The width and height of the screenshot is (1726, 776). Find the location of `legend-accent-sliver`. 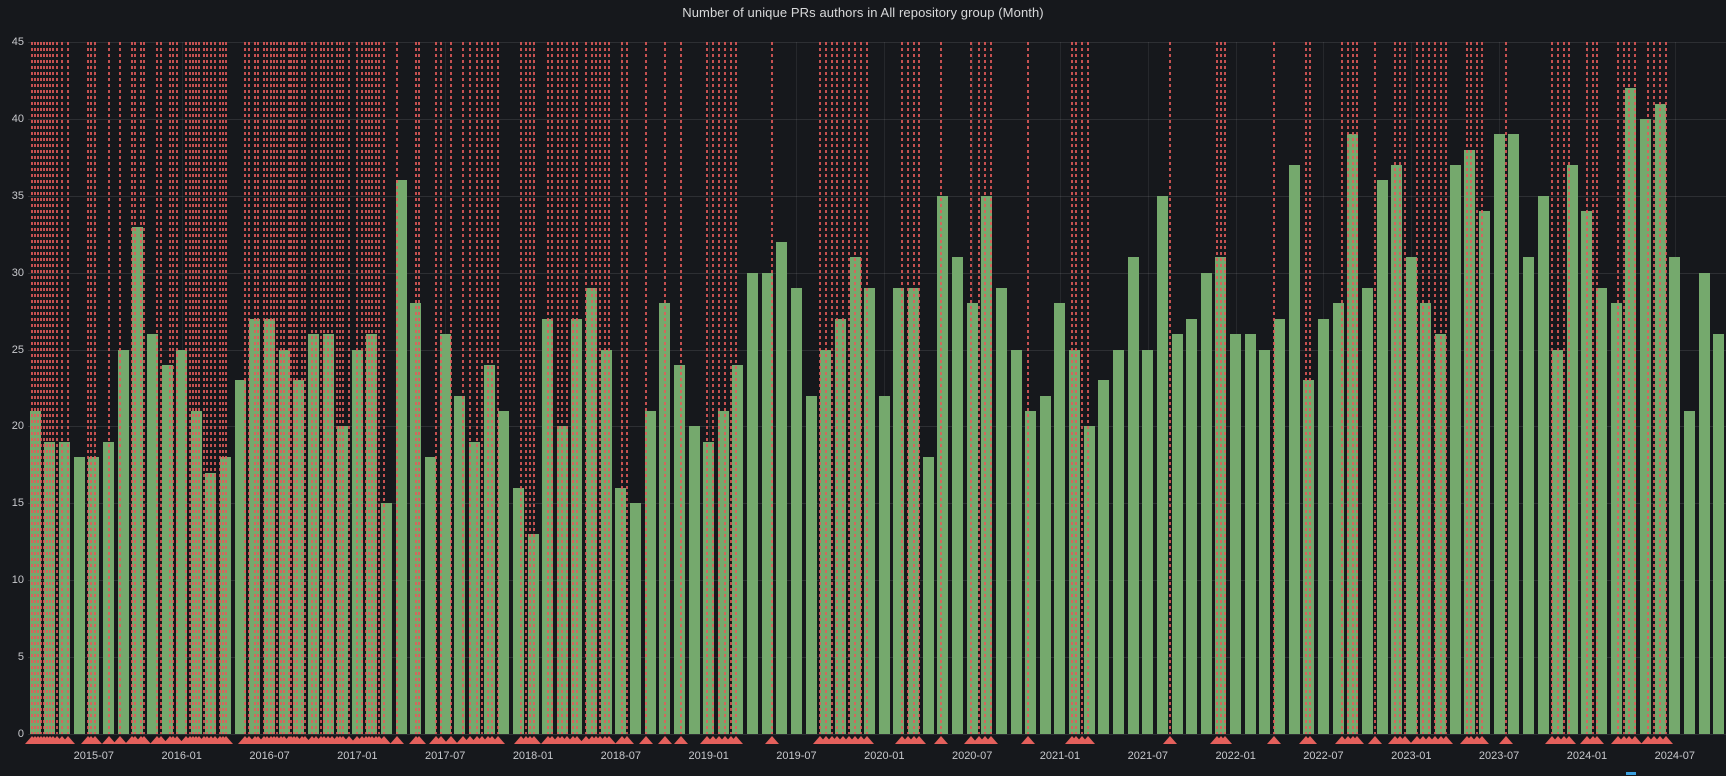

legend-accent-sliver is located at coordinates (1631, 773).